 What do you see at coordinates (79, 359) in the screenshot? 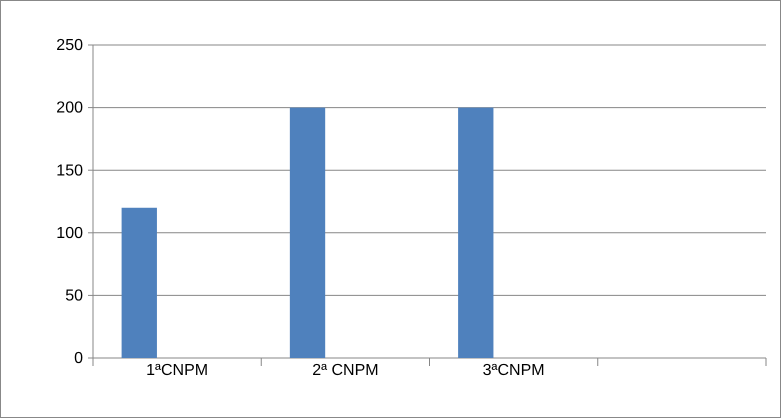
I see `y-tick-label: 0` at bounding box center [79, 359].